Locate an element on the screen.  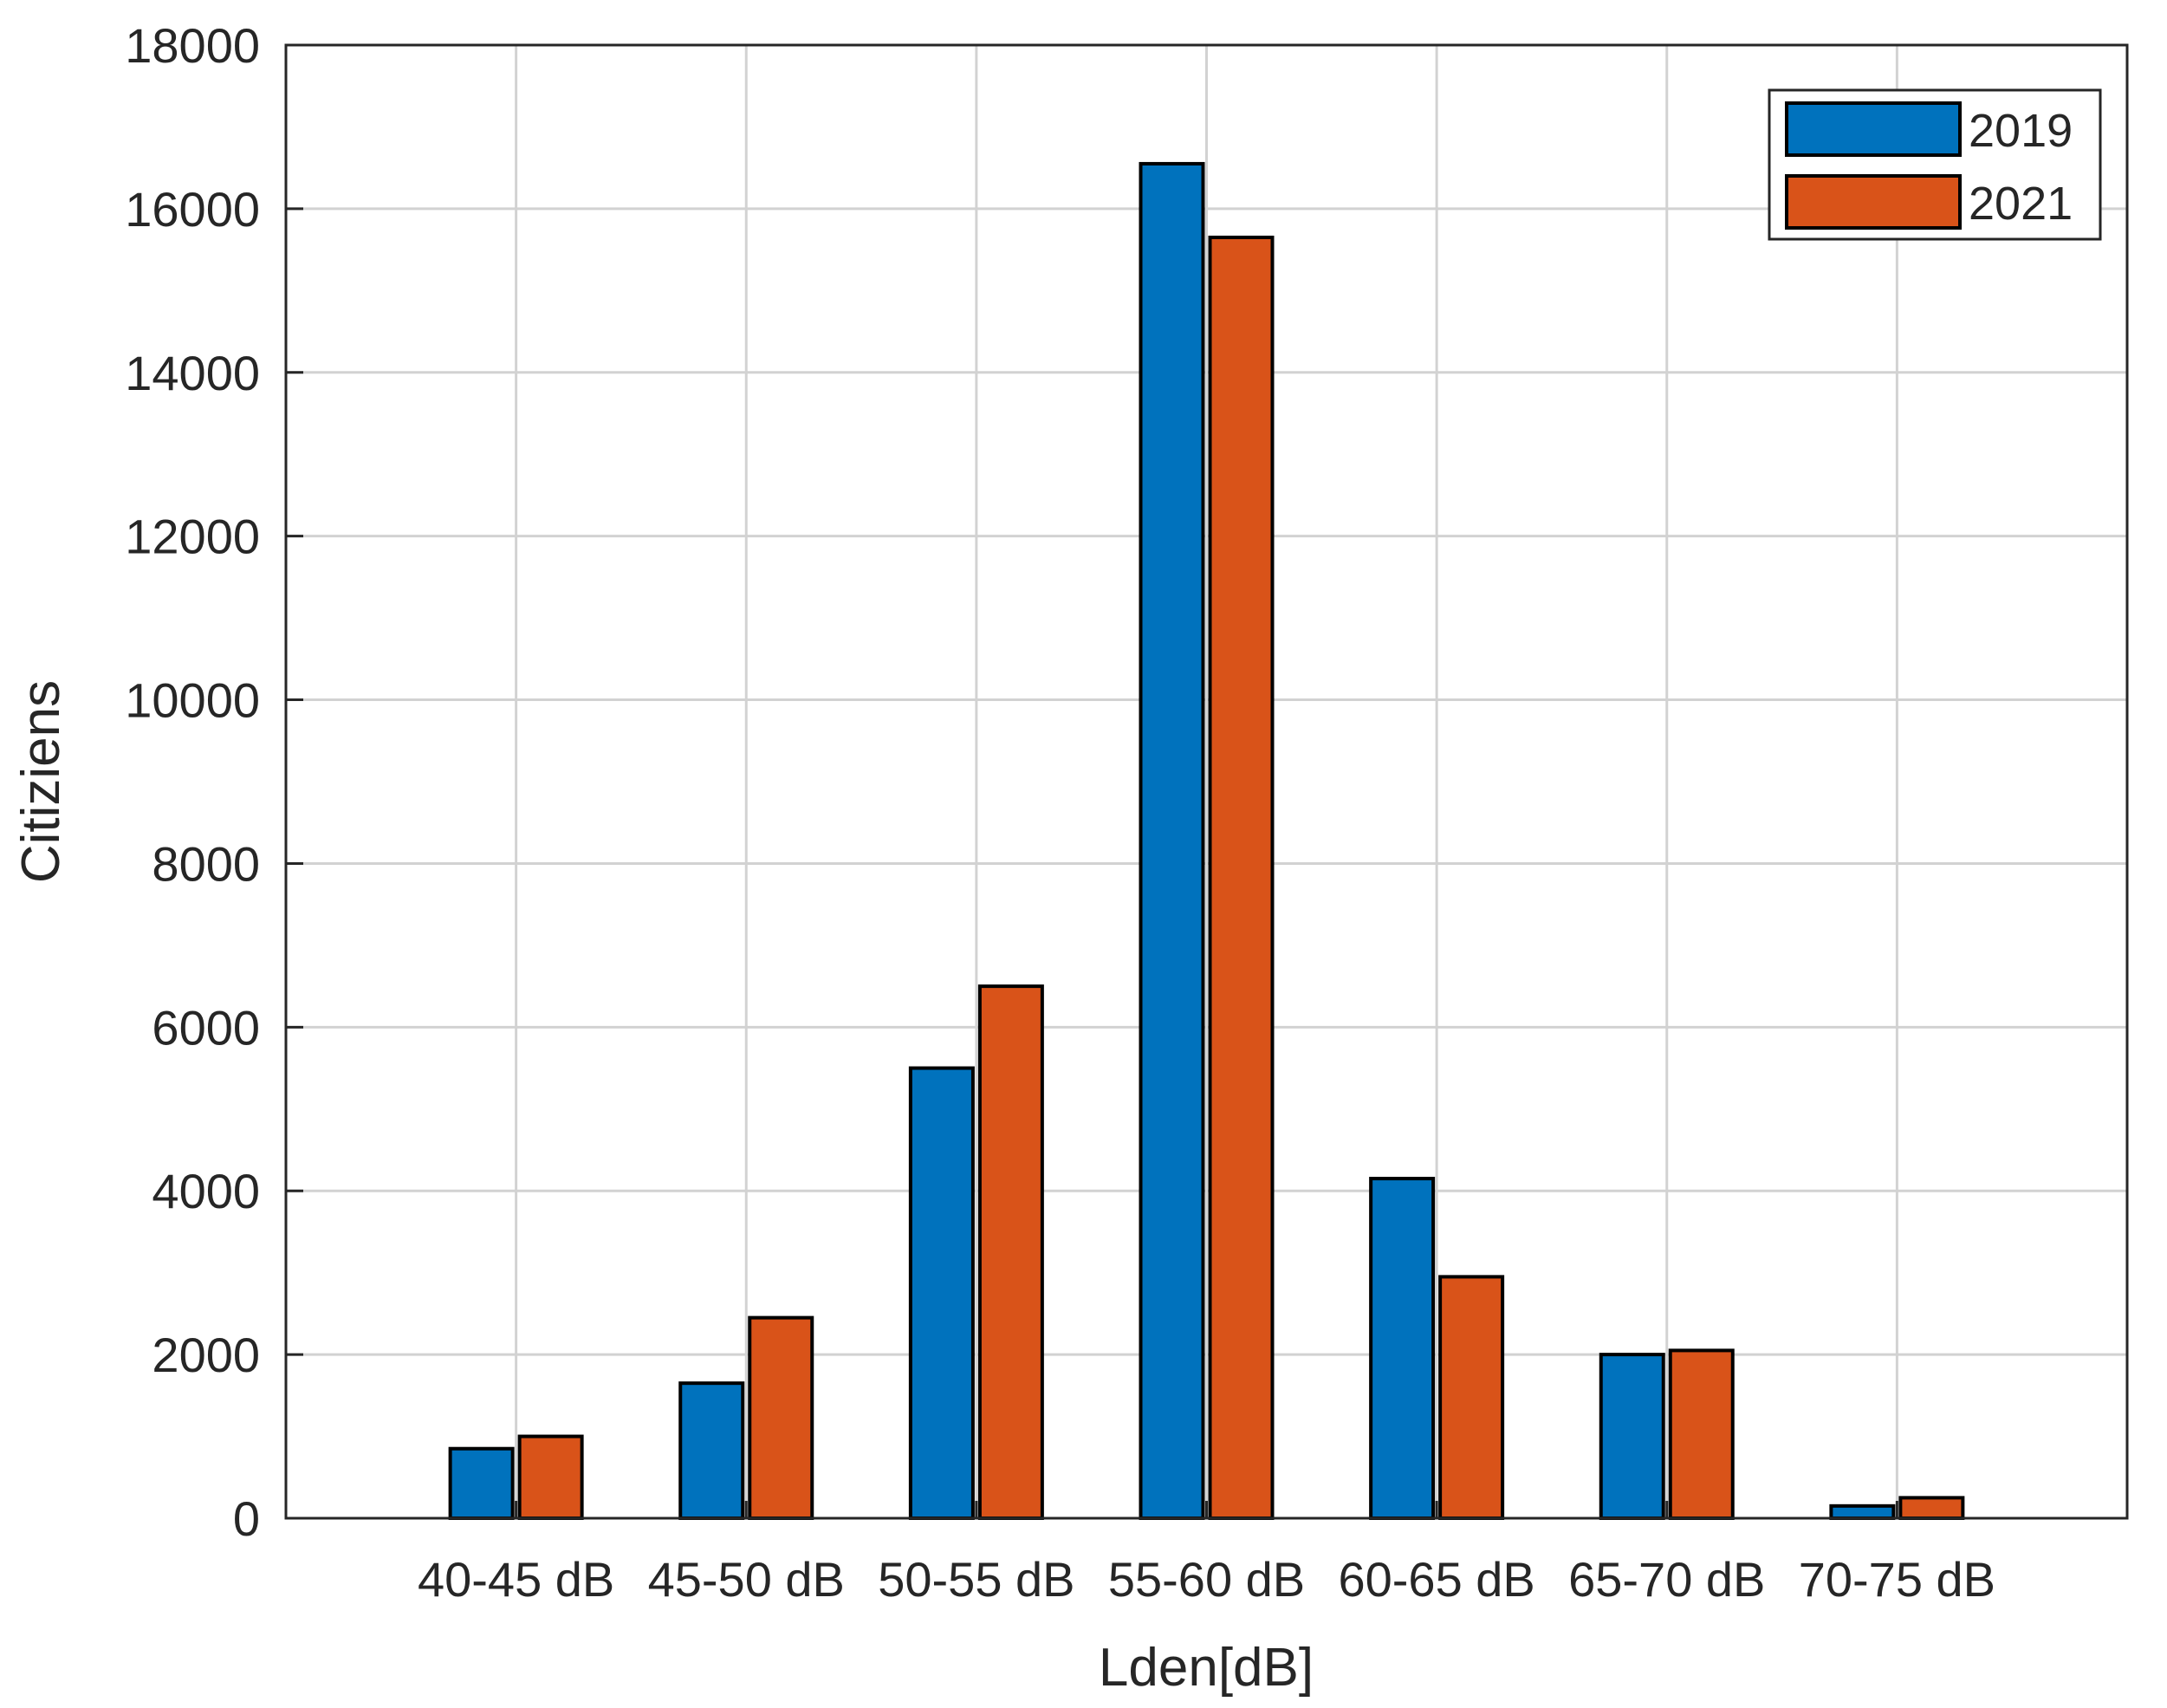
x-tick-label-3: 55-60 dB is located at coordinates (1206, 1579).